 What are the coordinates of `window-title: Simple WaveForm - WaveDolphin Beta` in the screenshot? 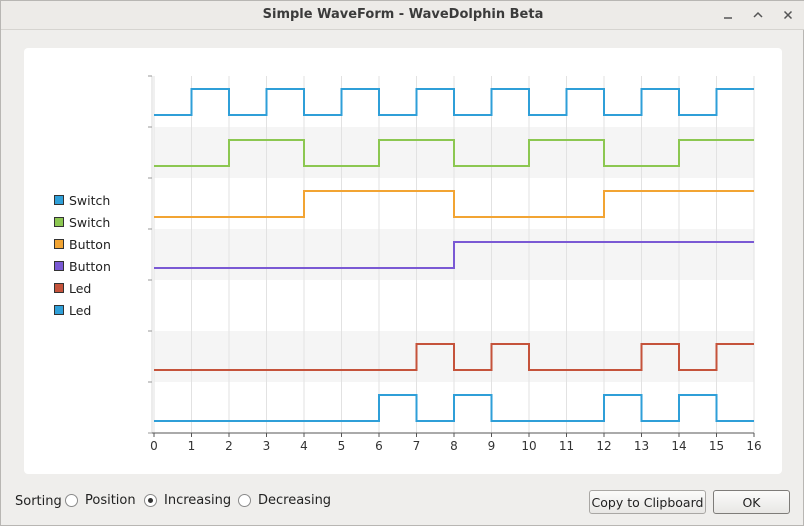 It's located at (403, 14).